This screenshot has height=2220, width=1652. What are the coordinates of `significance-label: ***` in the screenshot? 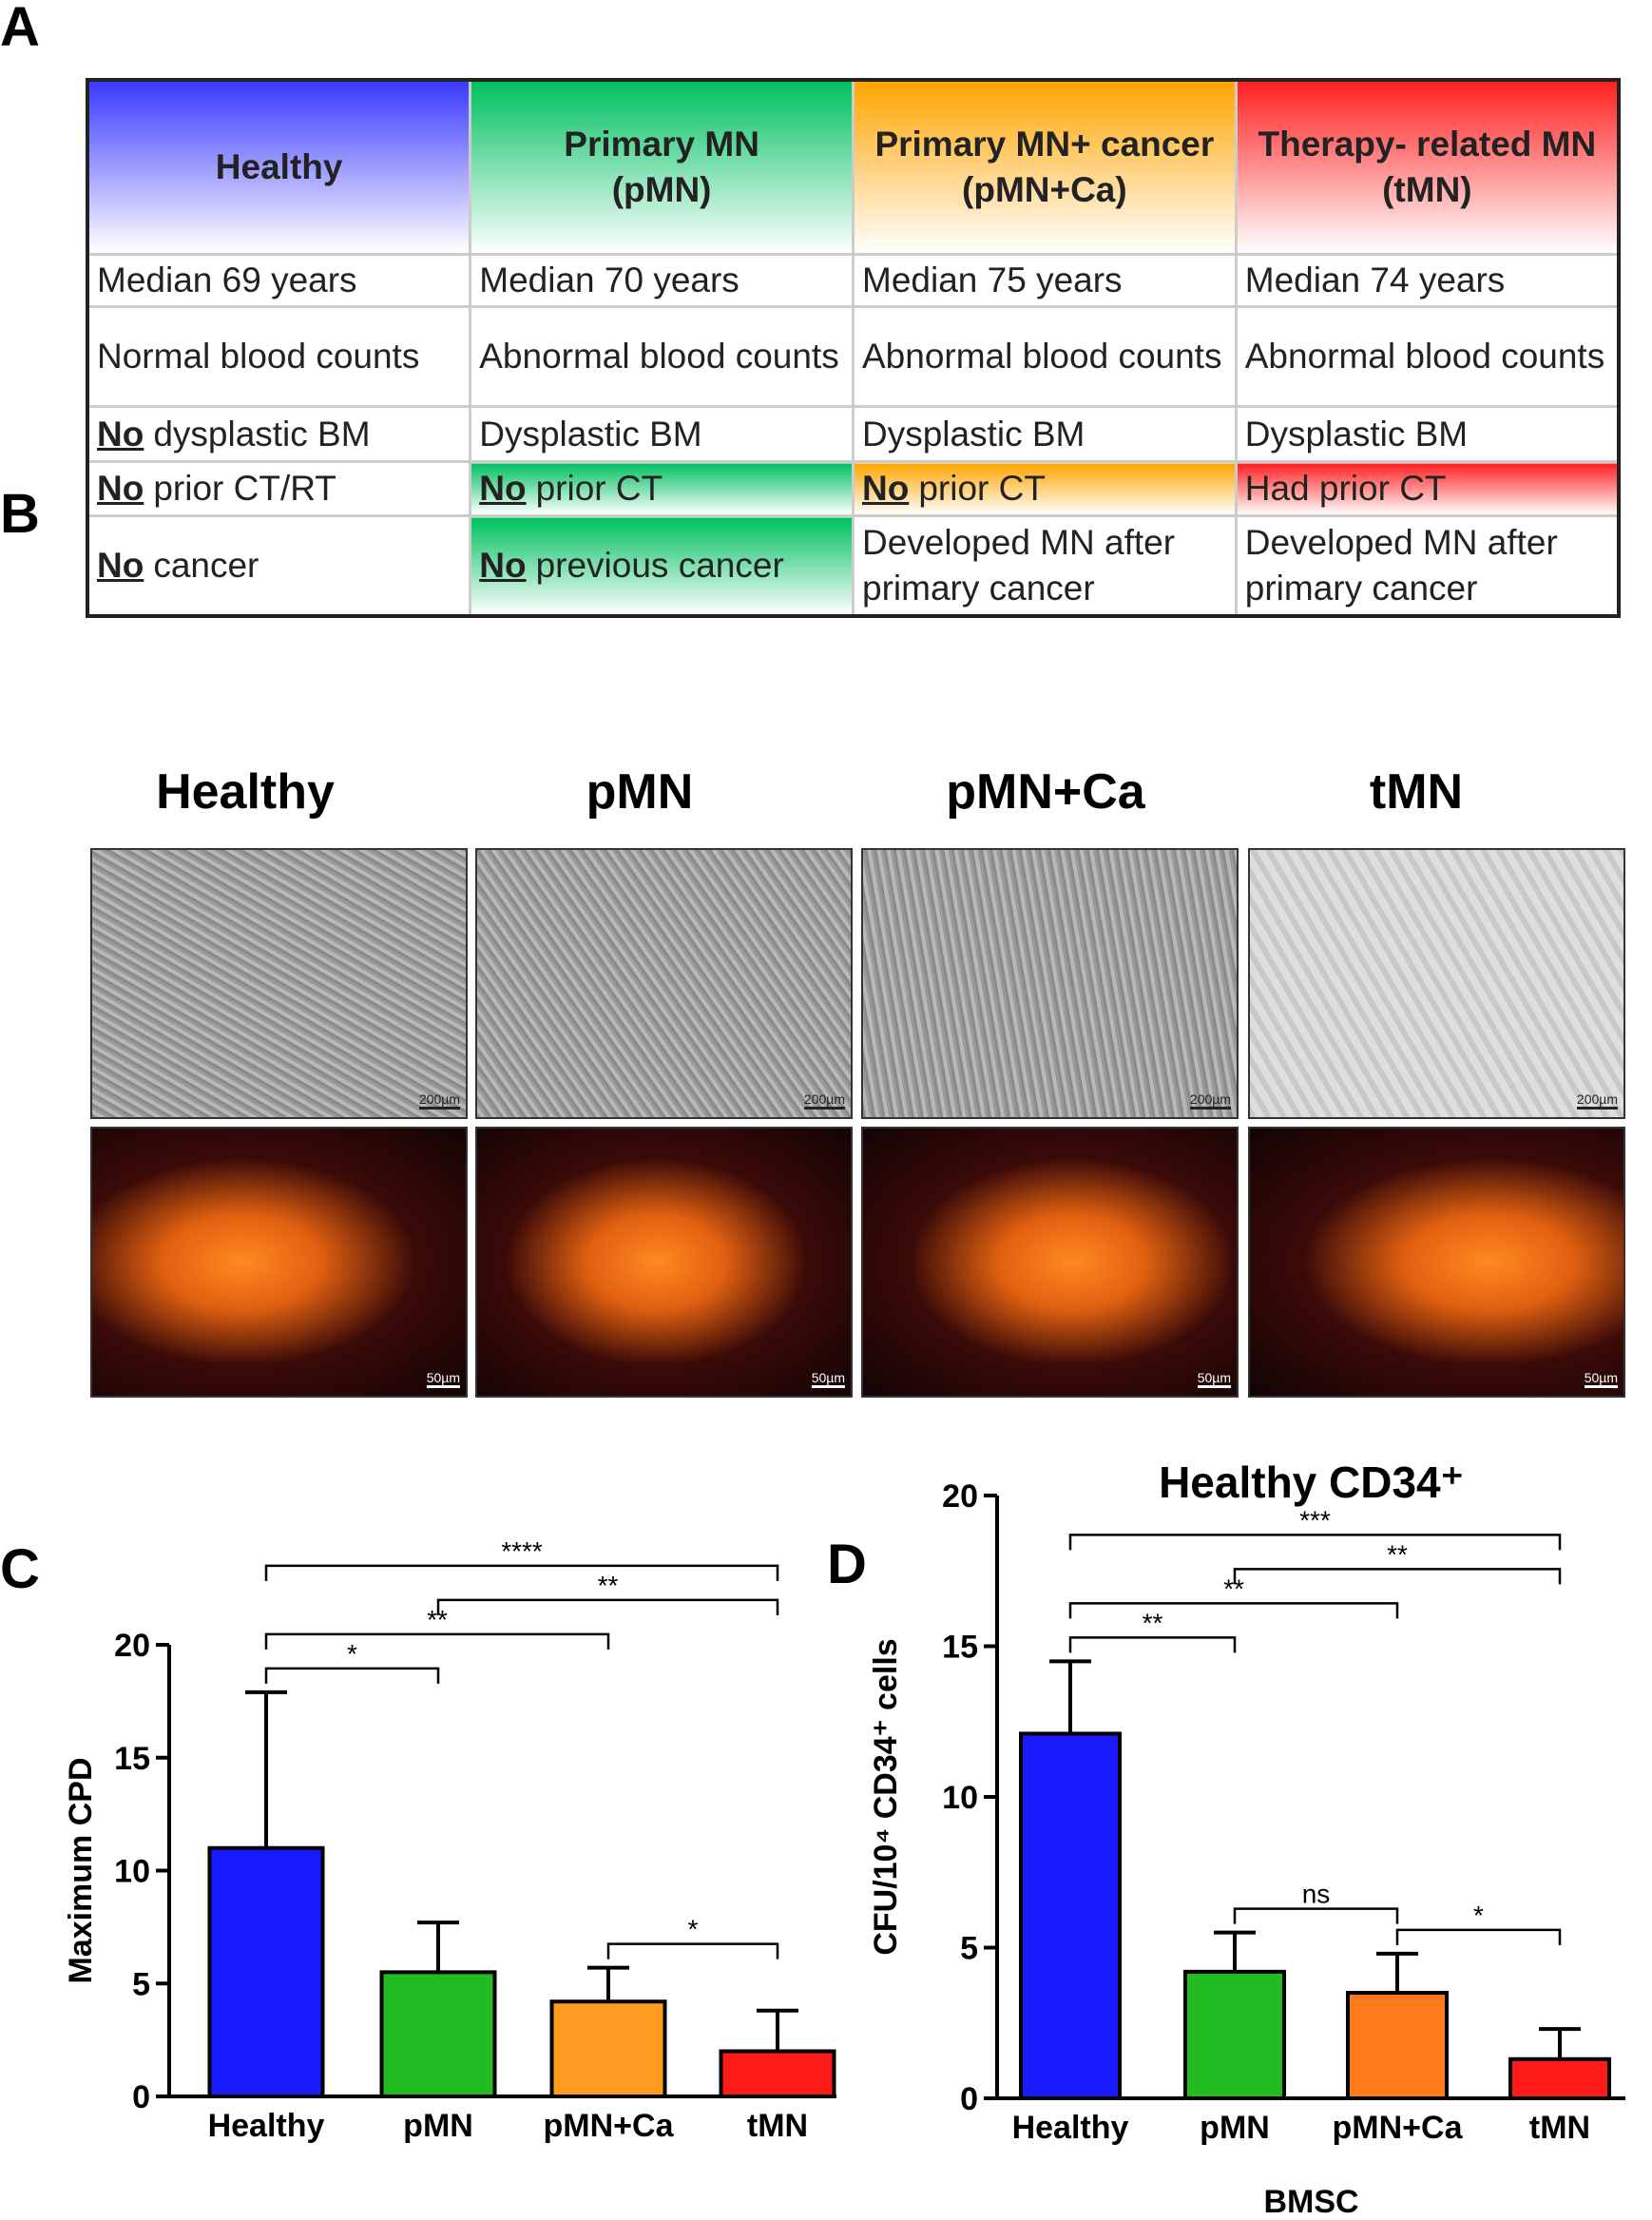 It's located at (1315, 1520).